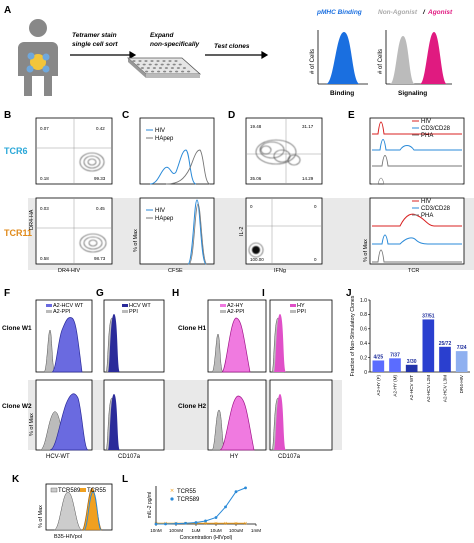  Describe the element at coordinates (289, 457) in the screenshot. I see `i-xlabel: CD107a` at that location.